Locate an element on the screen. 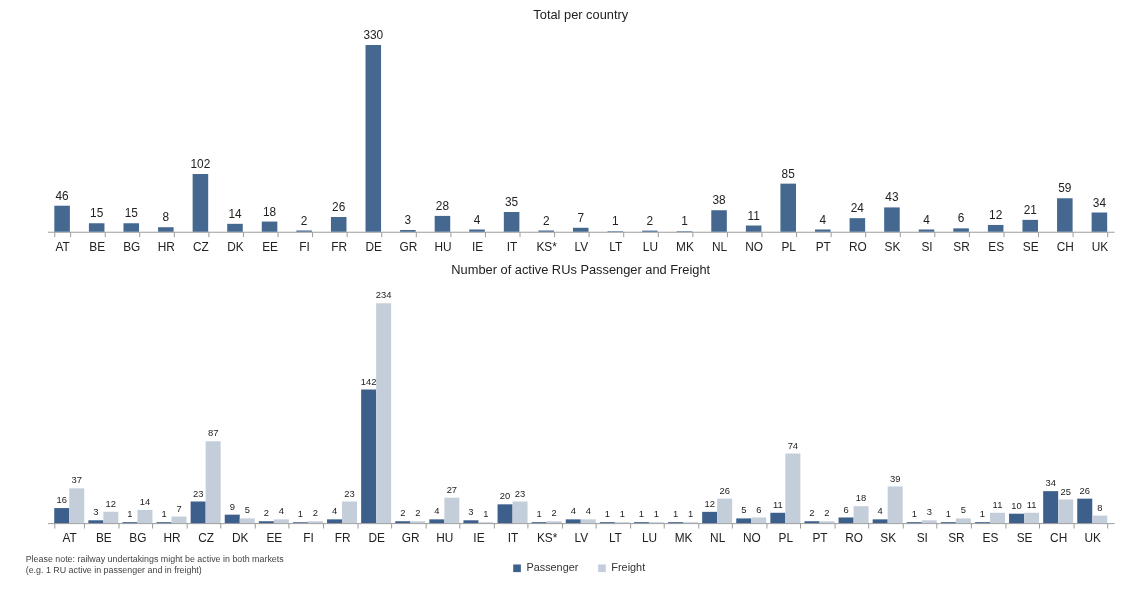 This screenshot has width=1122, height=599. data-label: 142 is located at coordinates (368, 381).